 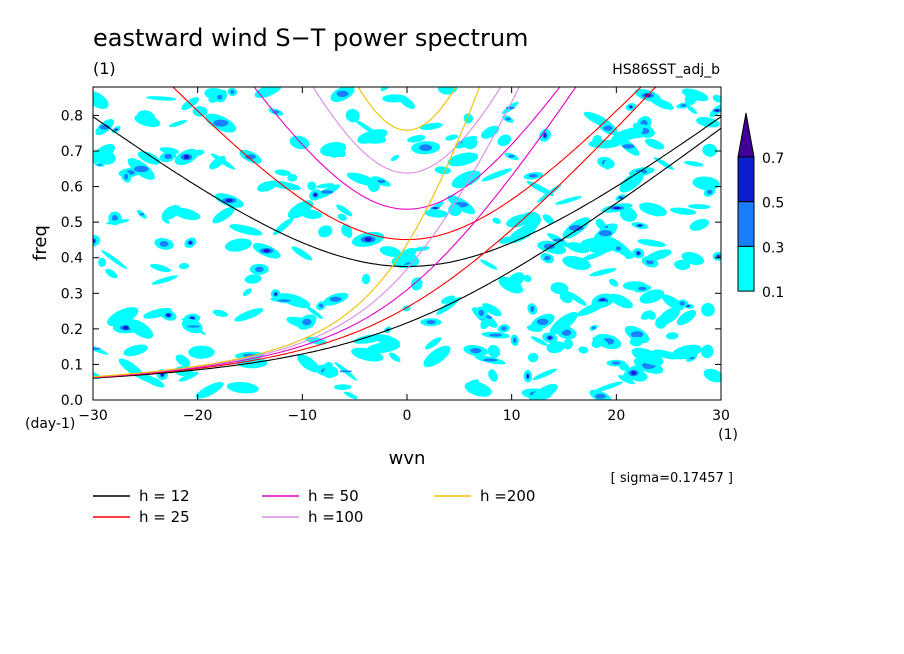 What do you see at coordinates (303, 416) in the screenshot?
I see `x-tick-label: −10` at bounding box center [303, 416].